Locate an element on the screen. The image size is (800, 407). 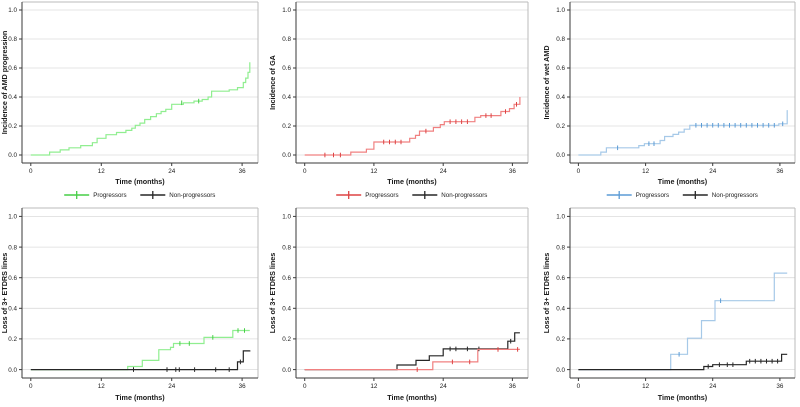
y-axis-label: Incidence of GA is located at coordinates (272, 82).